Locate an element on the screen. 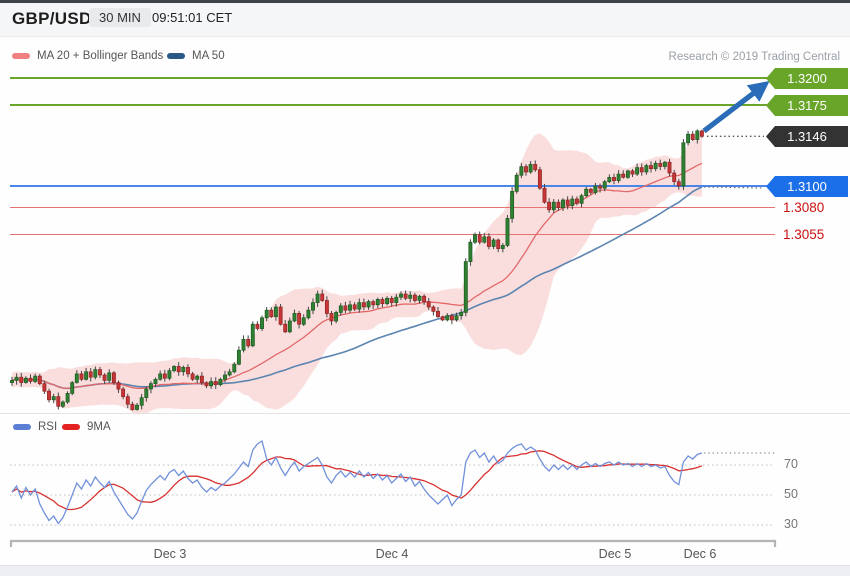 Image resolution: width=850 pixels, height=576 pixels. legend-label: RSI is located at coordinates (48, 427).